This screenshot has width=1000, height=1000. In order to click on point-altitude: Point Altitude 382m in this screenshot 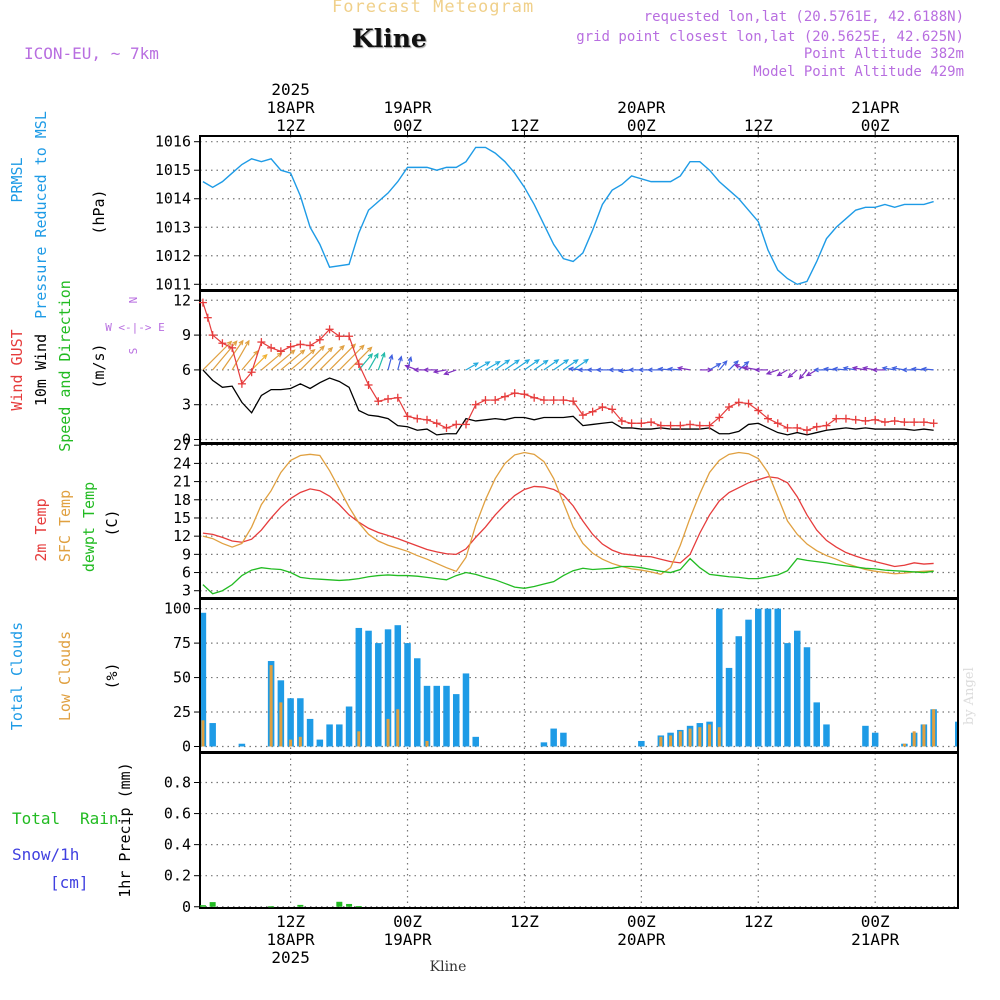, I will do `click(883, 54)`.